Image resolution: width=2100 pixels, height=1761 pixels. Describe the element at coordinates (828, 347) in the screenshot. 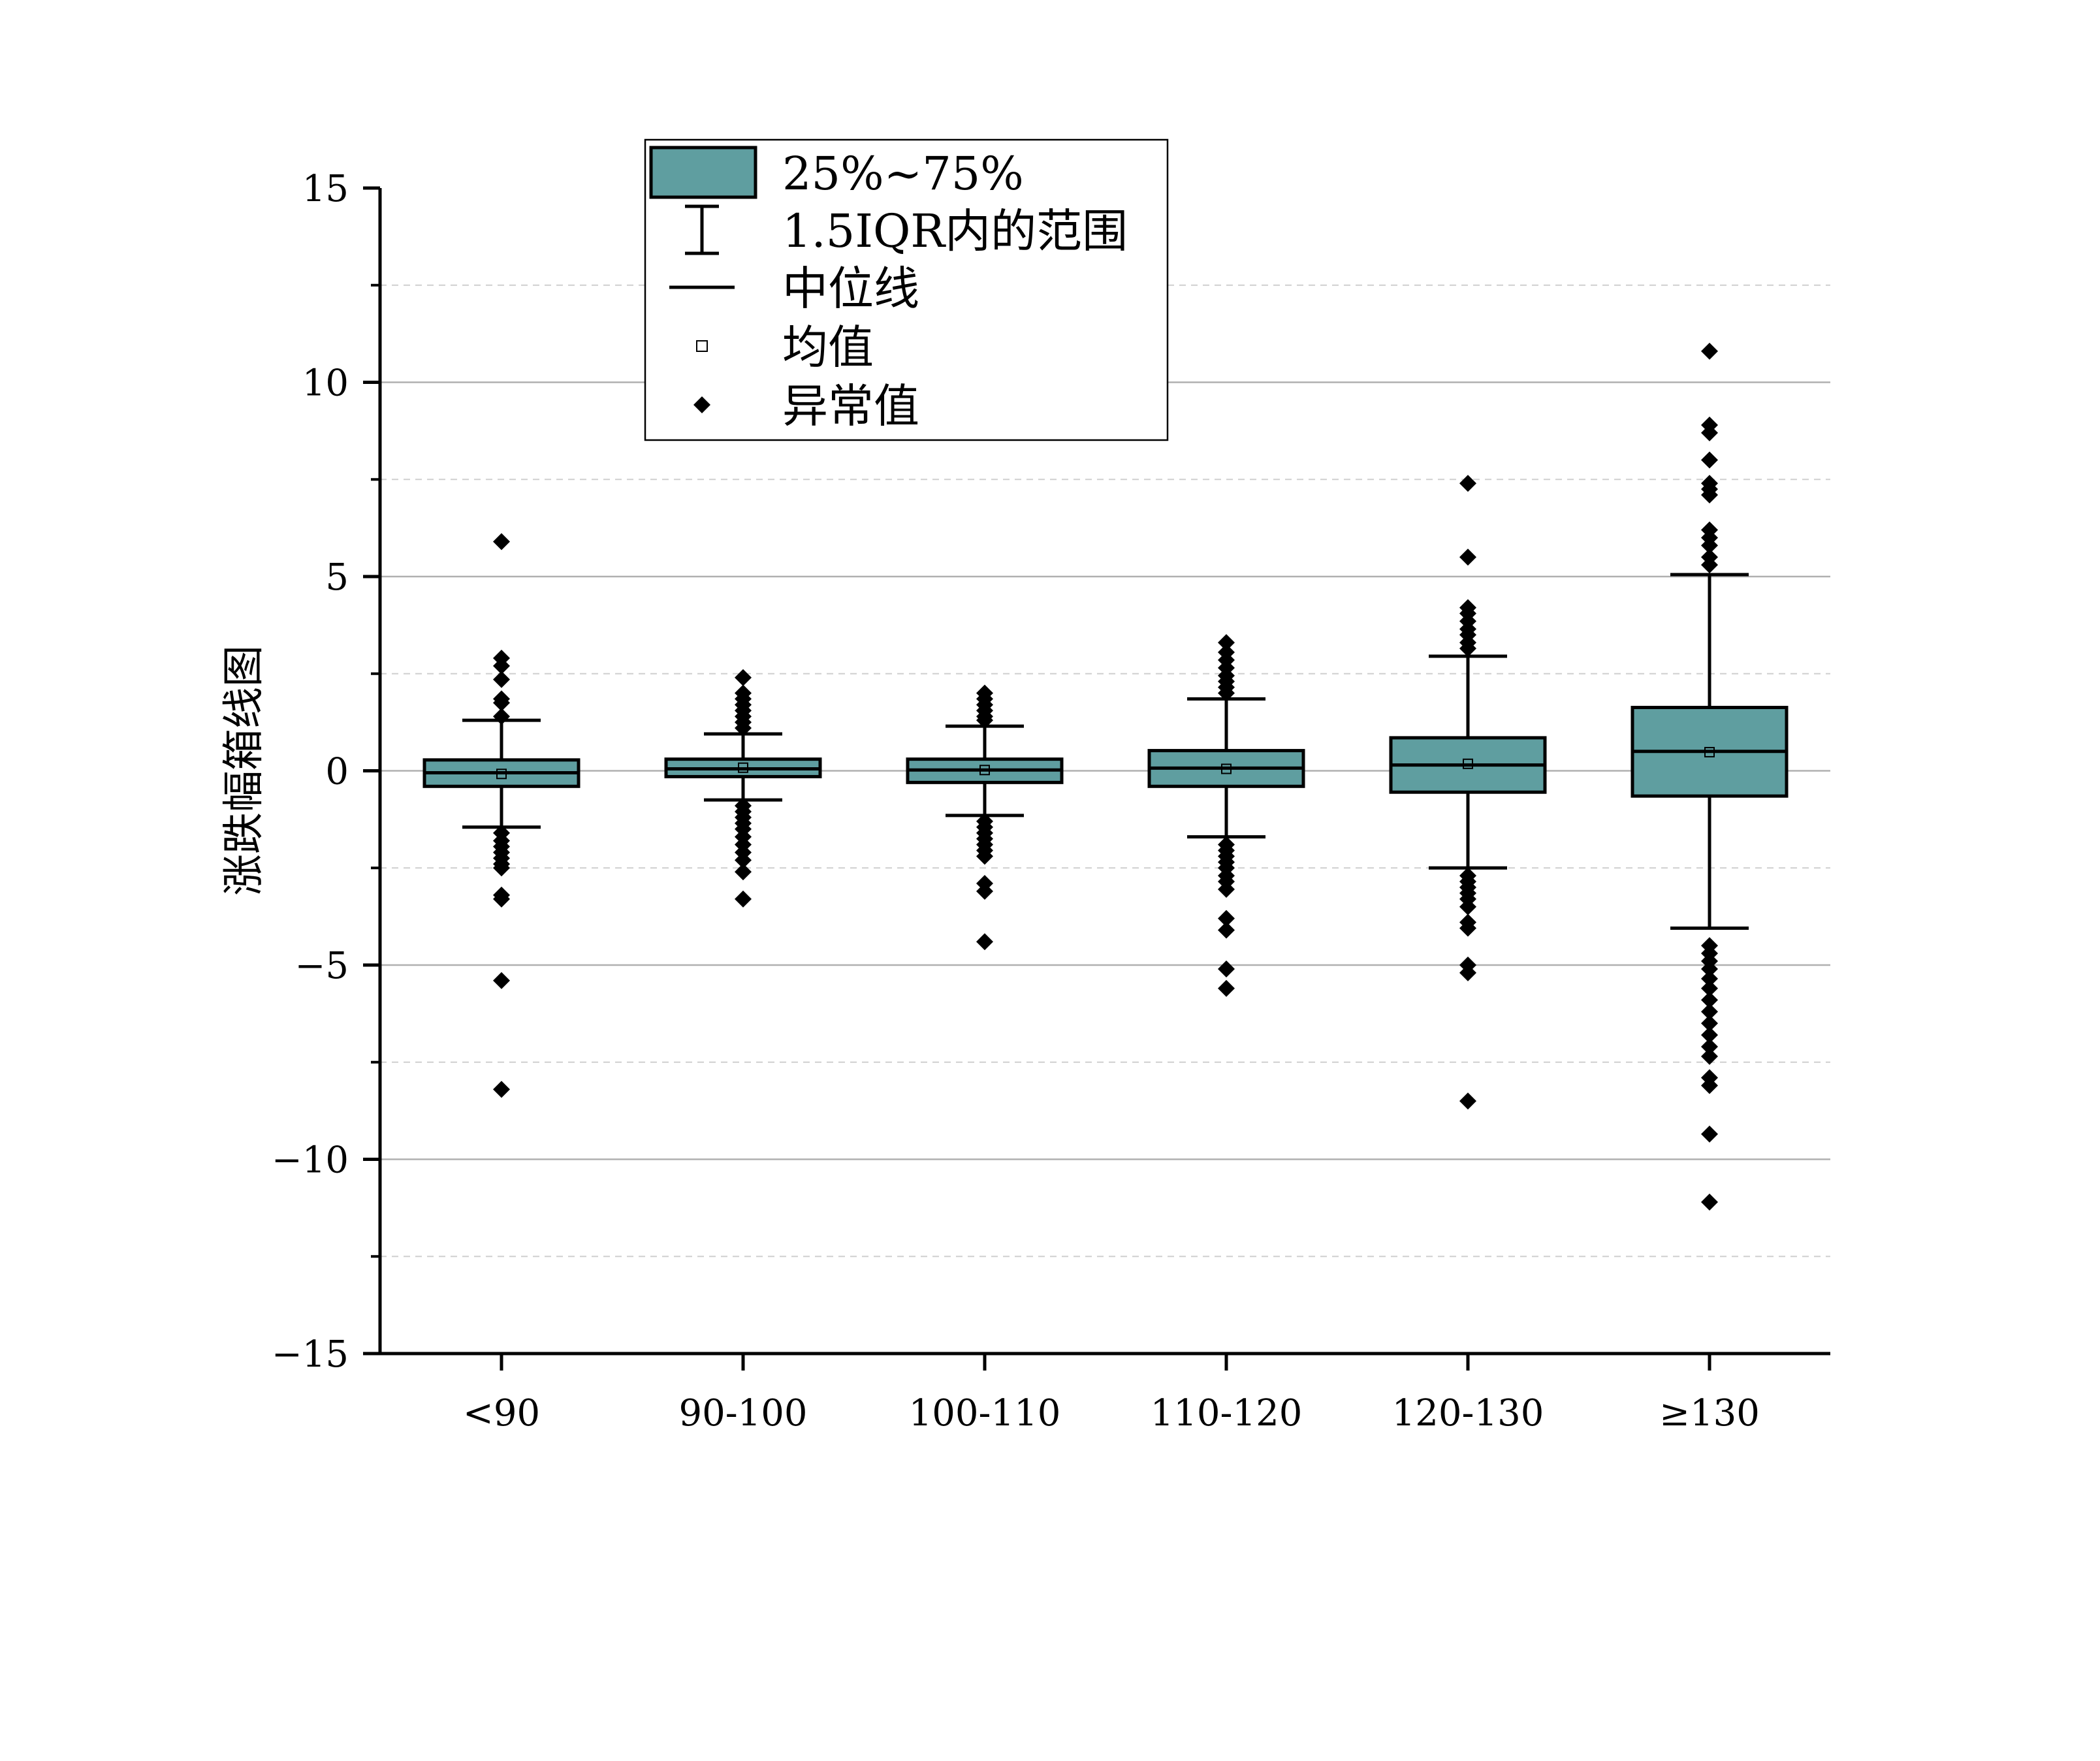

I see `legend-label: 均值` at that location.